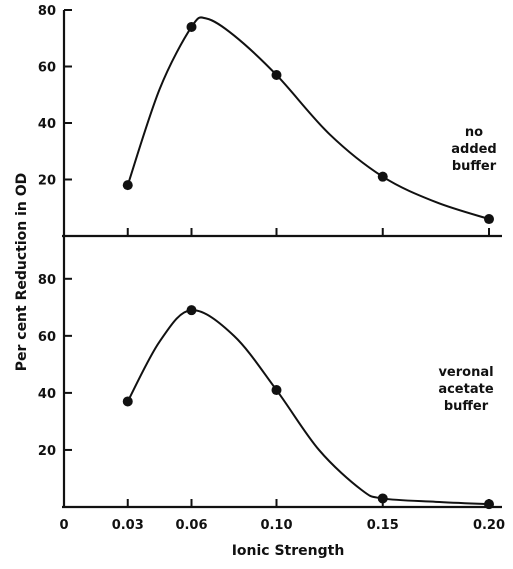 This screenshot has height=569, width=513. I want to click on bottom-y-tick-label: 40, so click(47, 394).